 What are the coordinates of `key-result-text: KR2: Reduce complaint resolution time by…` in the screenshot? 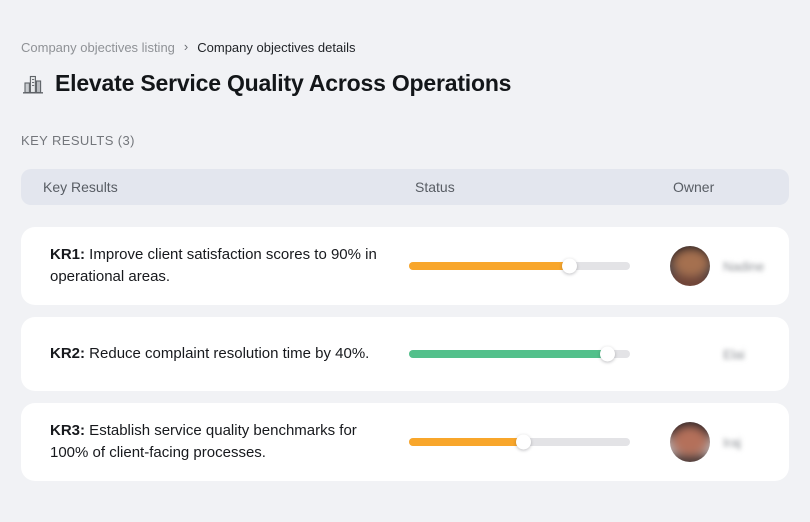 It's located at (210, 353).